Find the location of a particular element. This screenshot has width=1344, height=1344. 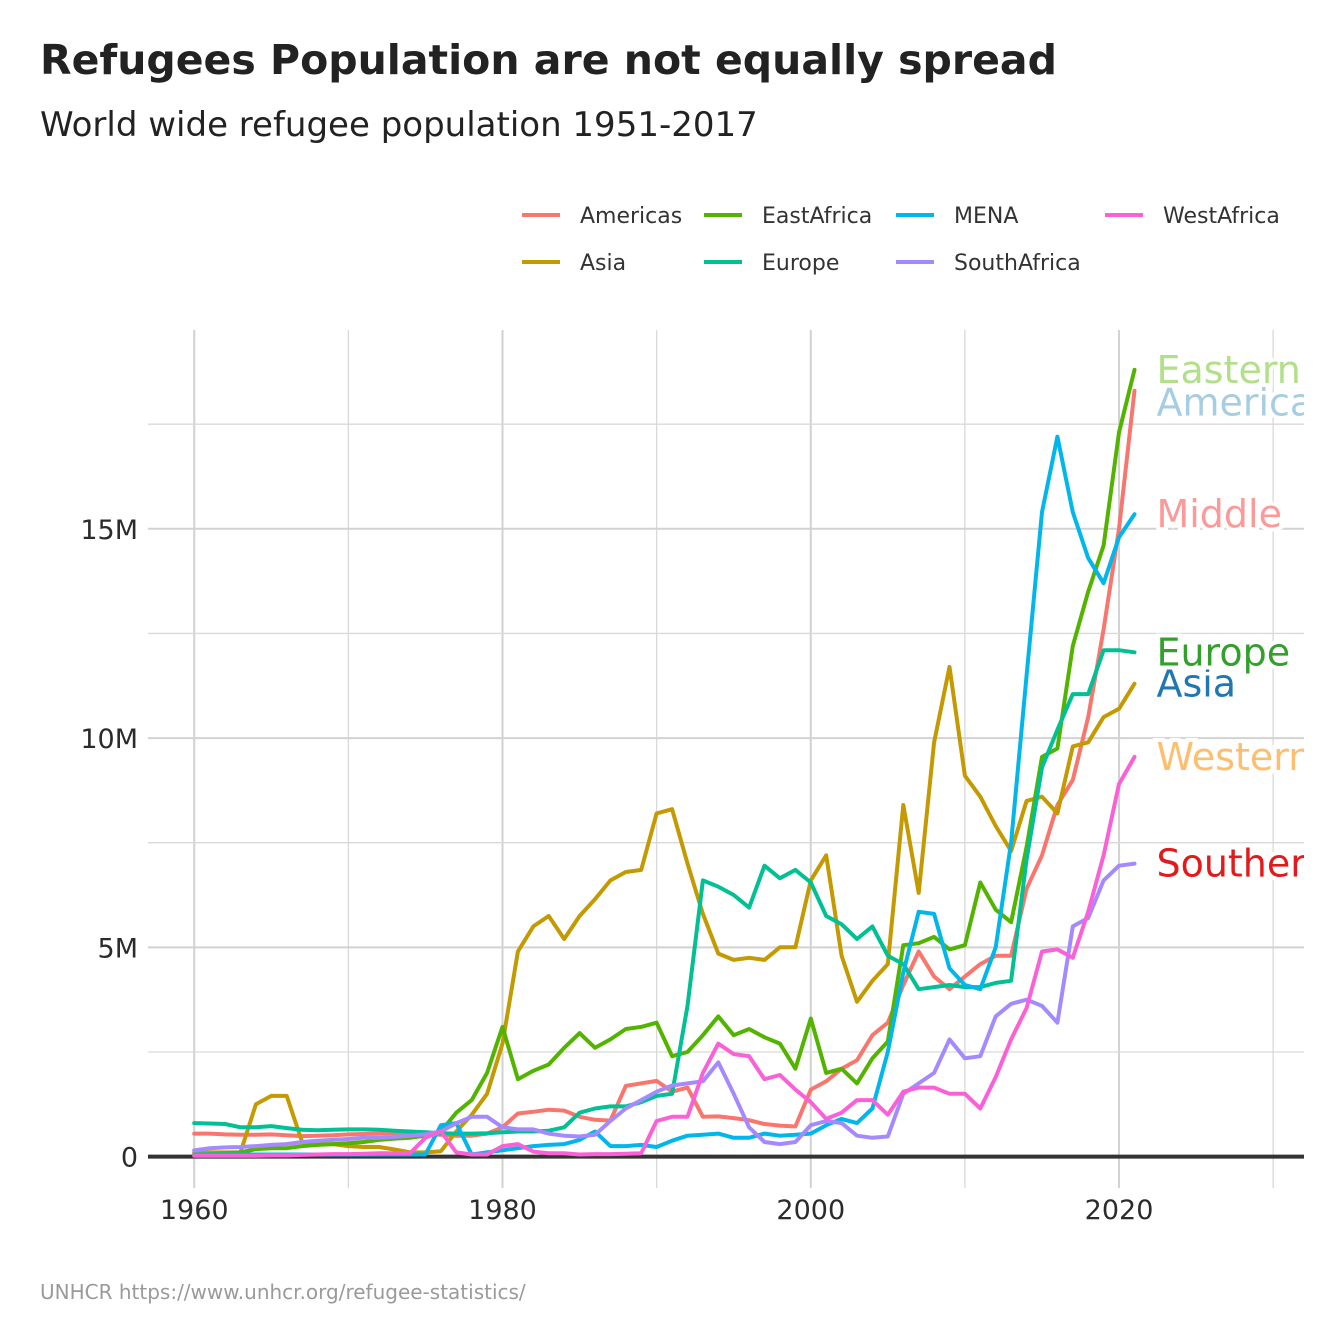

y-tick-label: 15M is located at coordinates (109, 530).